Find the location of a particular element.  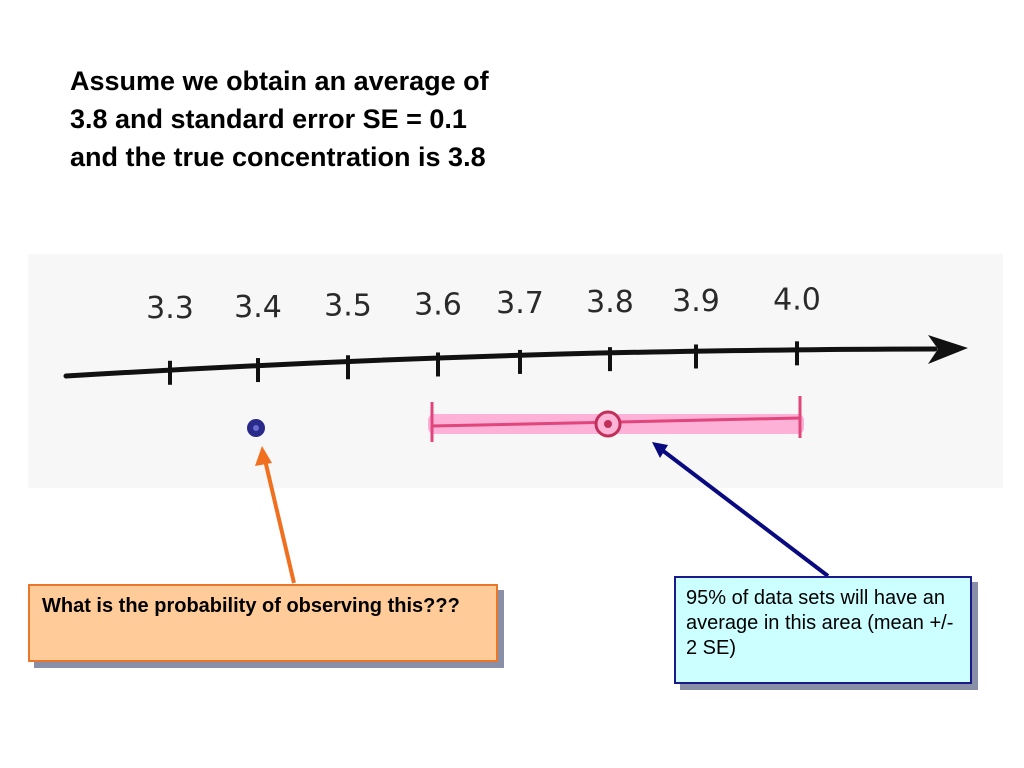

navy-arrow-head is located at coordinates (660, 450).